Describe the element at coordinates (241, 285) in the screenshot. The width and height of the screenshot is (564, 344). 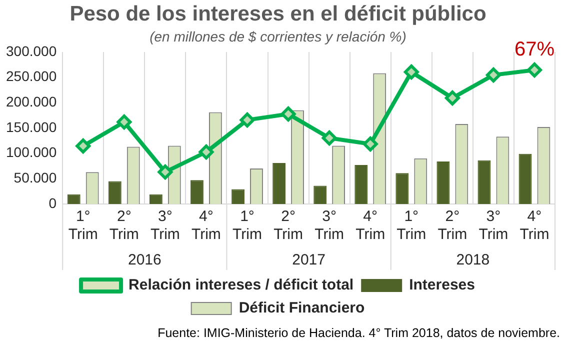
I see `legend-label: Relación intereses / déficit total` at that location.